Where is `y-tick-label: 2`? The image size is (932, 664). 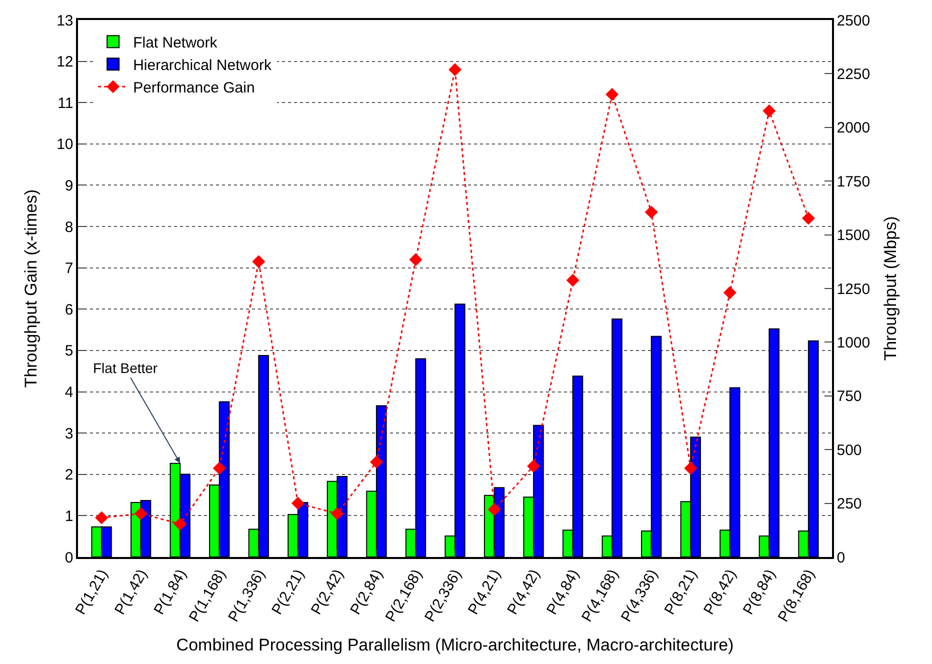 y-tick-label: 2 is located at coordinates (69, 475).